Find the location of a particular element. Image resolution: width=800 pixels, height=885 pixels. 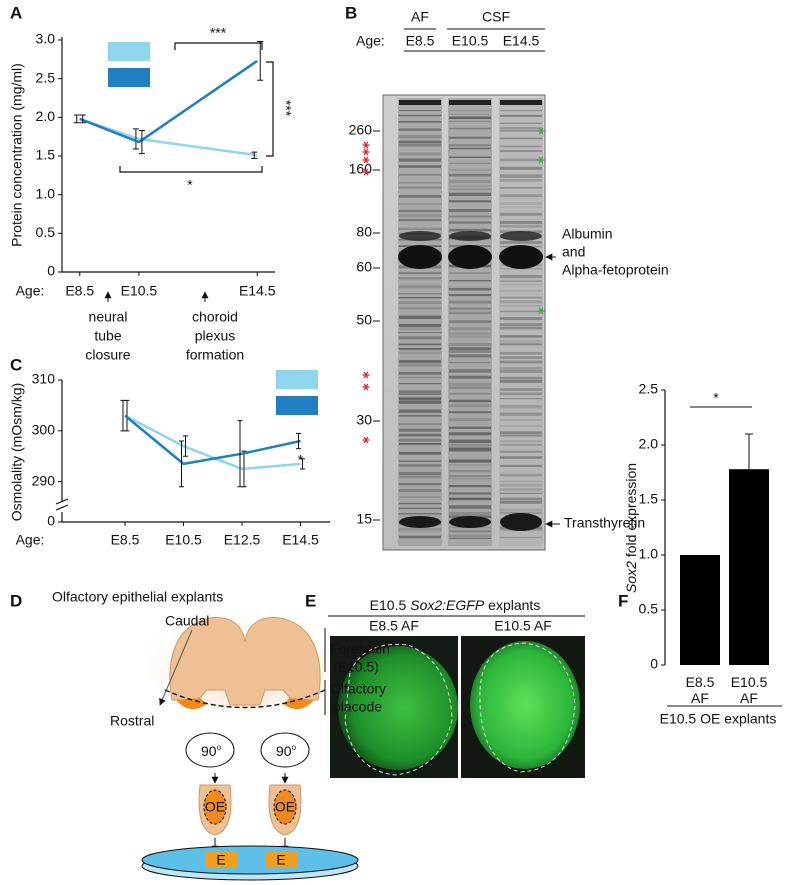

y-tick-label: 290 is located at coordinates (44, 480).